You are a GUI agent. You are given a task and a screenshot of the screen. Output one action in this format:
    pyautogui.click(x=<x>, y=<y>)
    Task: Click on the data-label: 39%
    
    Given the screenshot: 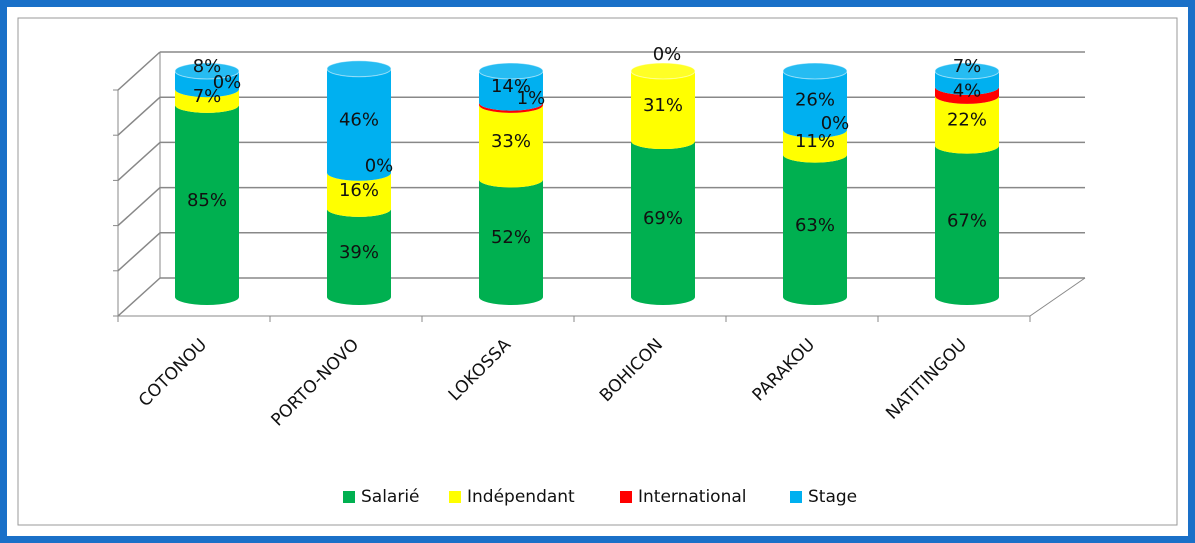 What is the action you would take?
    pyautogui.click(x=359, y=252)
    